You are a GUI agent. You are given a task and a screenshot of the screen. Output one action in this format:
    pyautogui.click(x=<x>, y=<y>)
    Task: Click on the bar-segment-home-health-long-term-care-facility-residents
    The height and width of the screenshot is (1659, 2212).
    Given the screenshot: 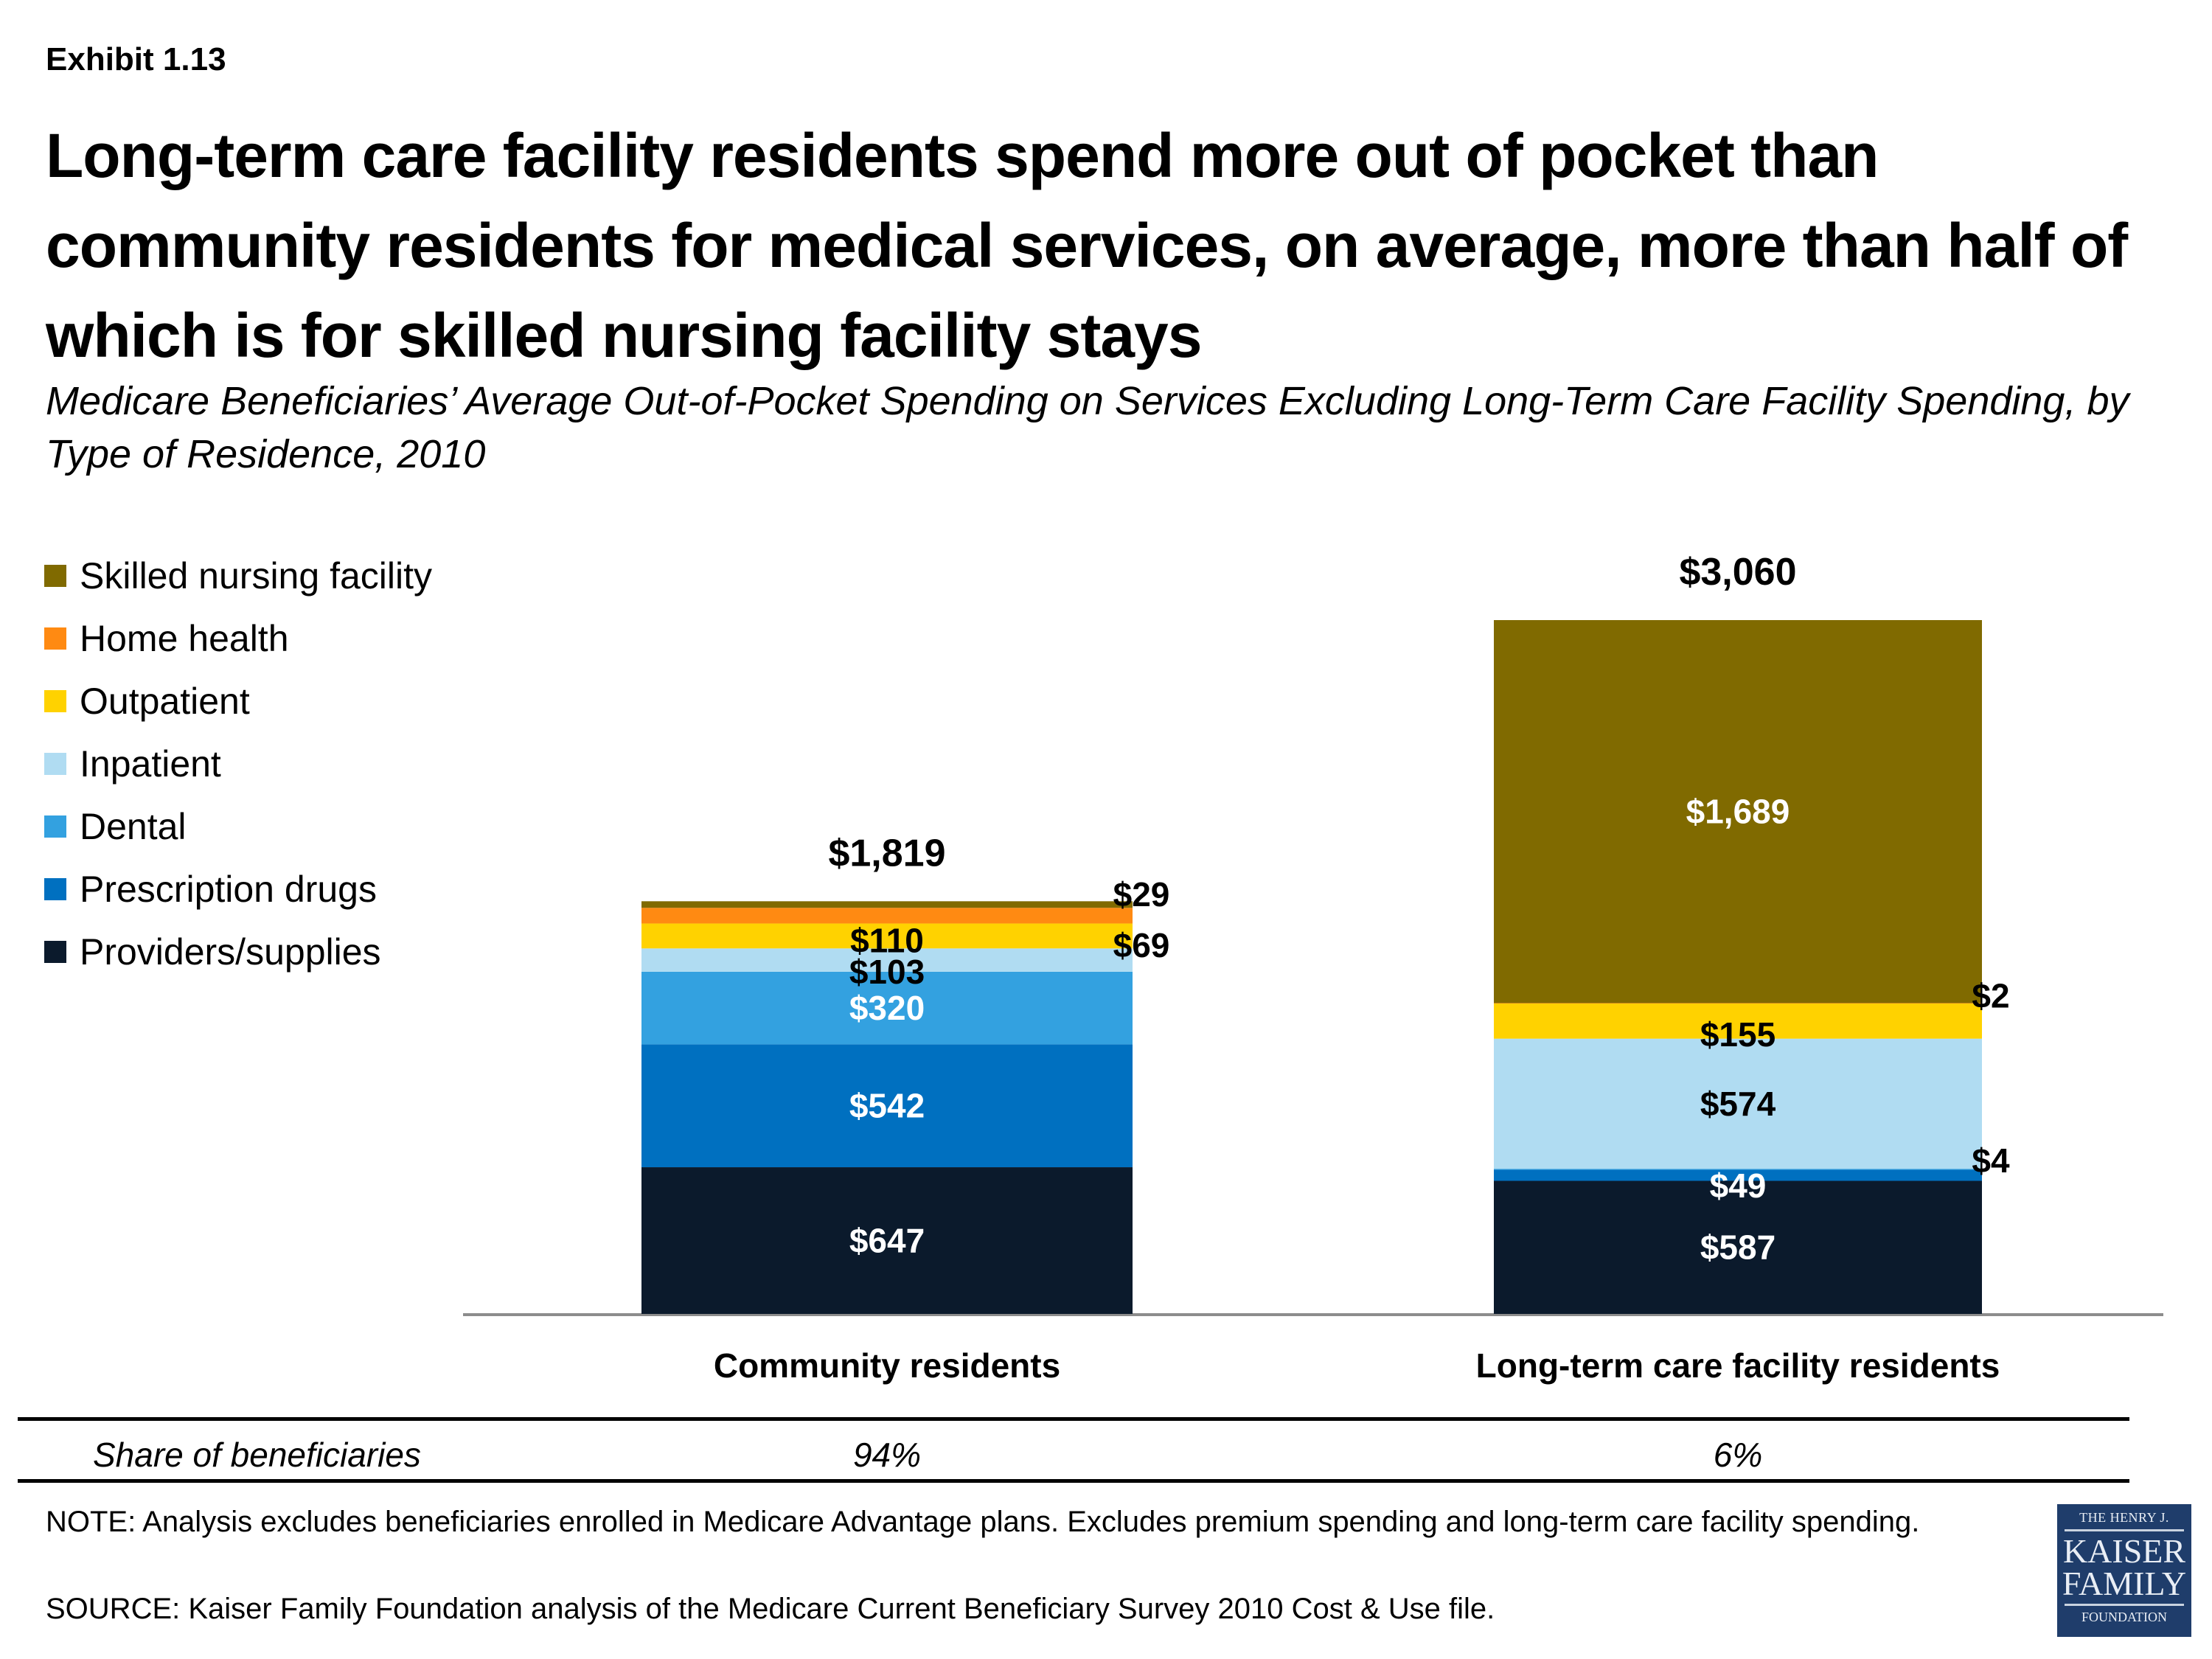 What is the action you would take?
    pyautogui.click(x=1738, y=1003)
    